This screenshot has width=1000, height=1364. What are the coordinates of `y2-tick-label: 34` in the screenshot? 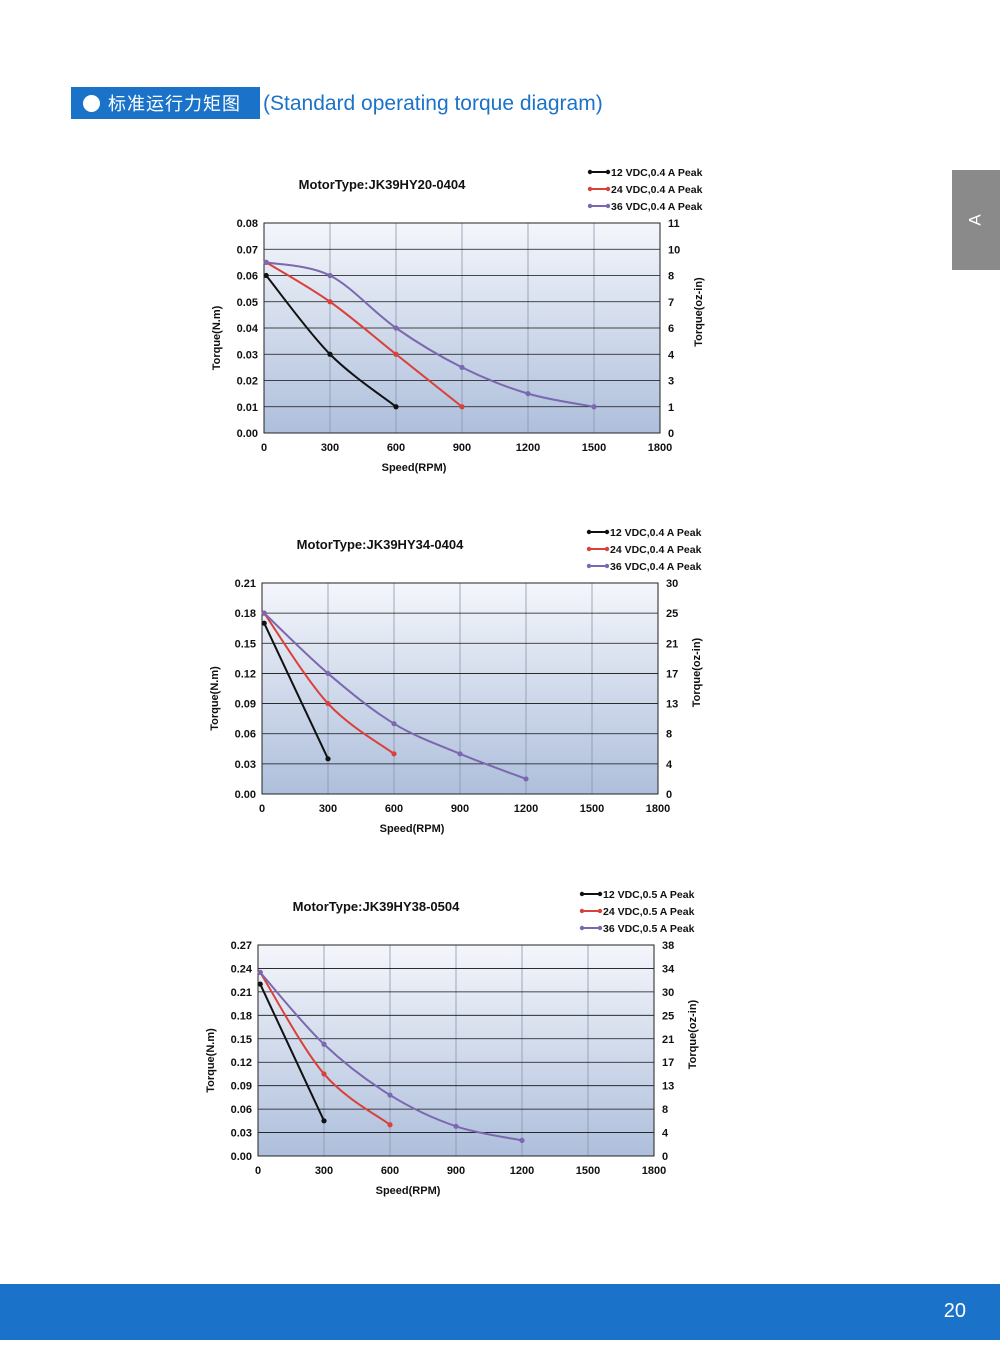 It's located at (668, 969).